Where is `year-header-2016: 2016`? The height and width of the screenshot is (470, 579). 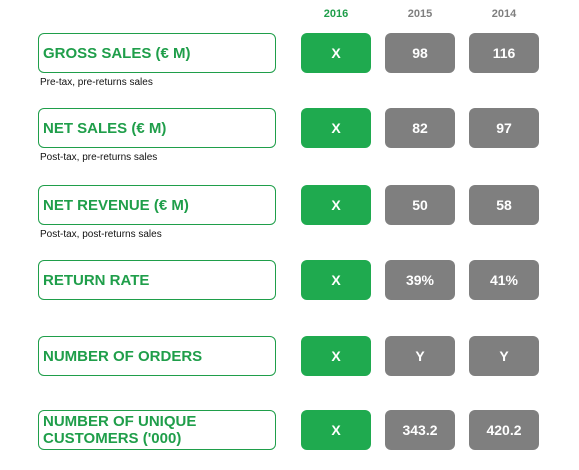 year-header-2016: 2016 is located at coordinates (336, 14).